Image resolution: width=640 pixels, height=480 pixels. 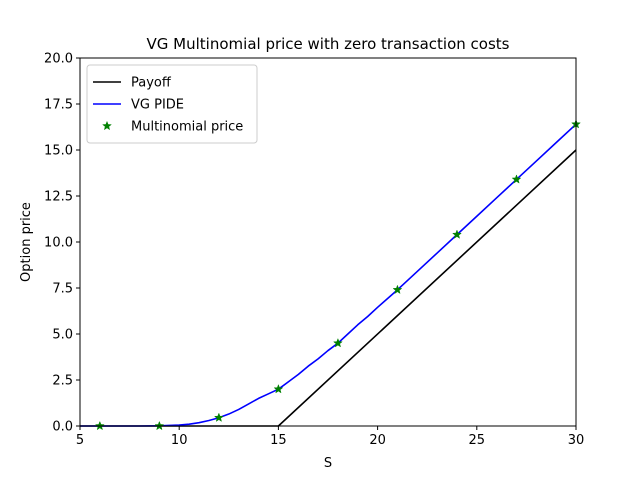 What do you see at coordinates (26, 242) in the screenshot?
I see `y-axis-label: Option price` at bounding box center [26, 242].